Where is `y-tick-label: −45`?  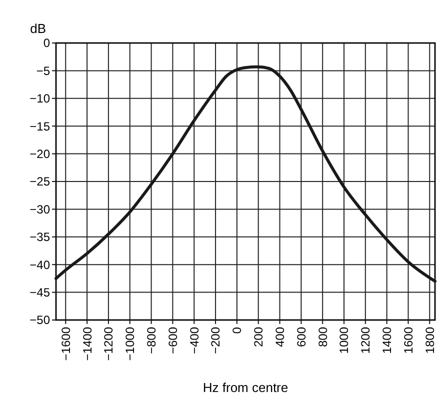 y-tick-label: −45 is located at coordinates (40, 293).